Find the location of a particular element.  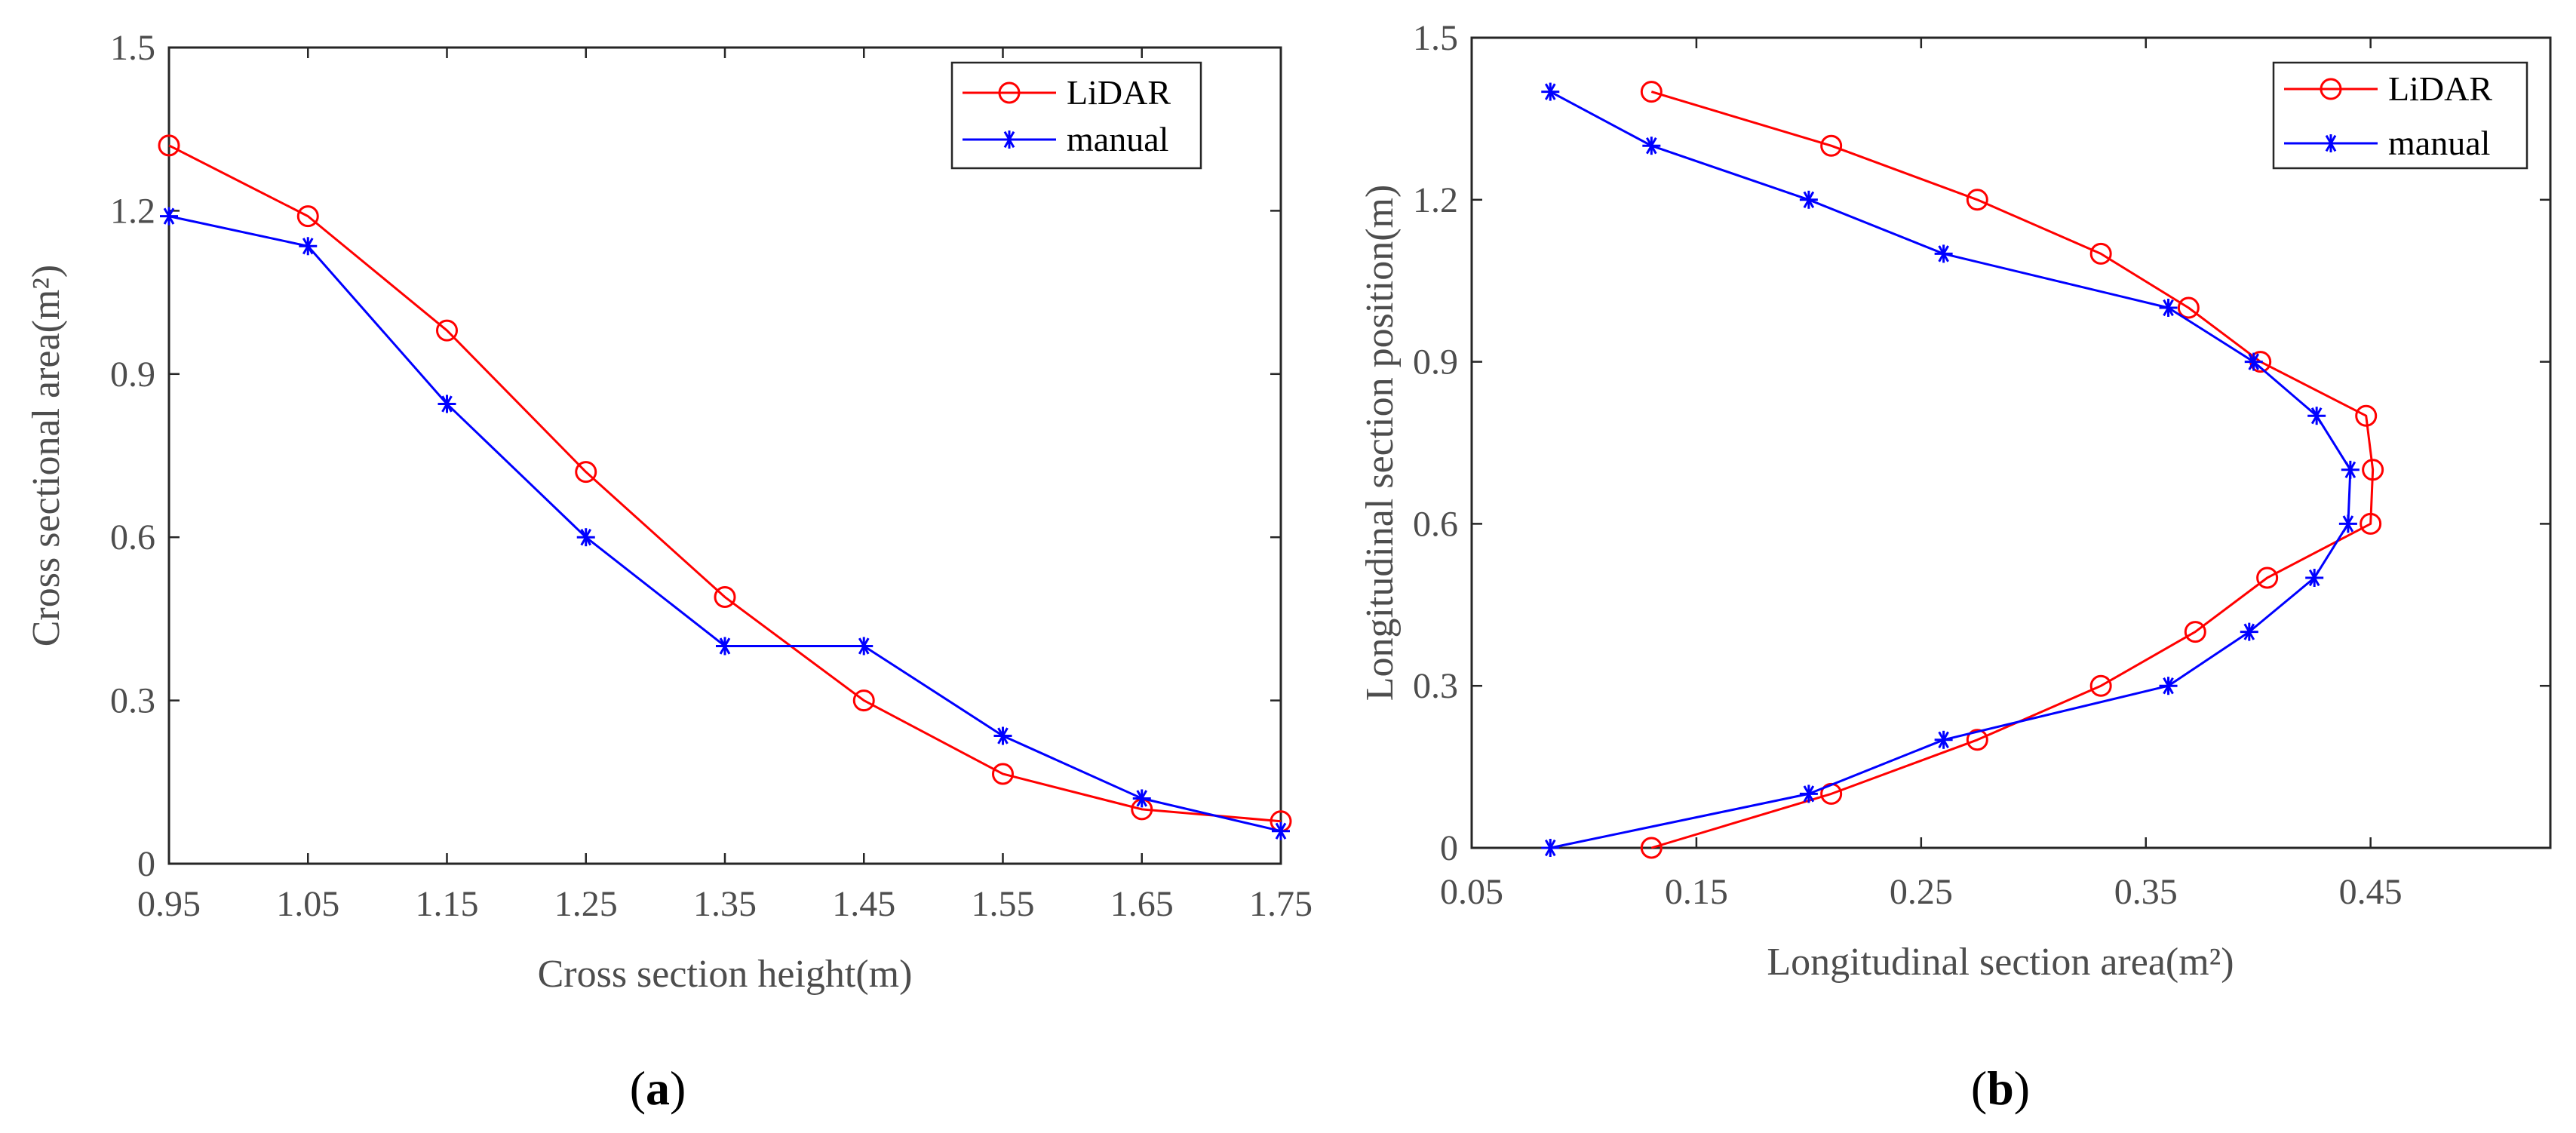

x-tick-label: 0.45 is located at coordinates (2371, 892).